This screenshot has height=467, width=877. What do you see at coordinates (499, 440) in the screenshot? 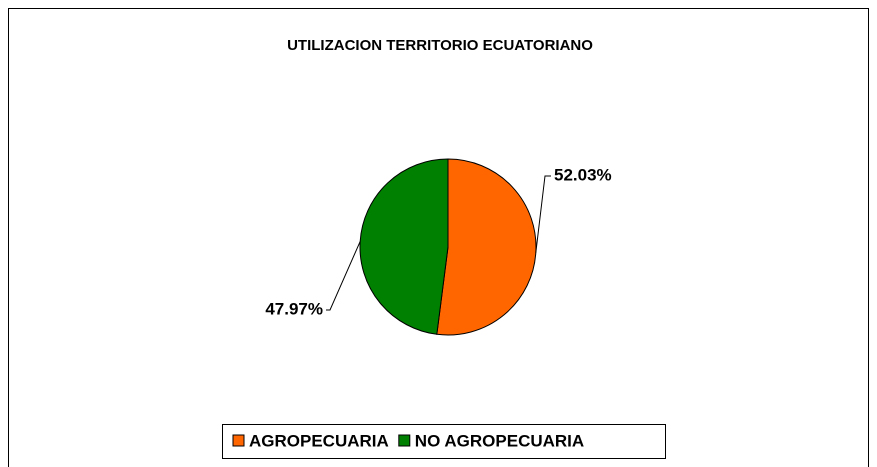
I see `legend-label: NO AGROPECUARIA` at bounding box center [499, 440].